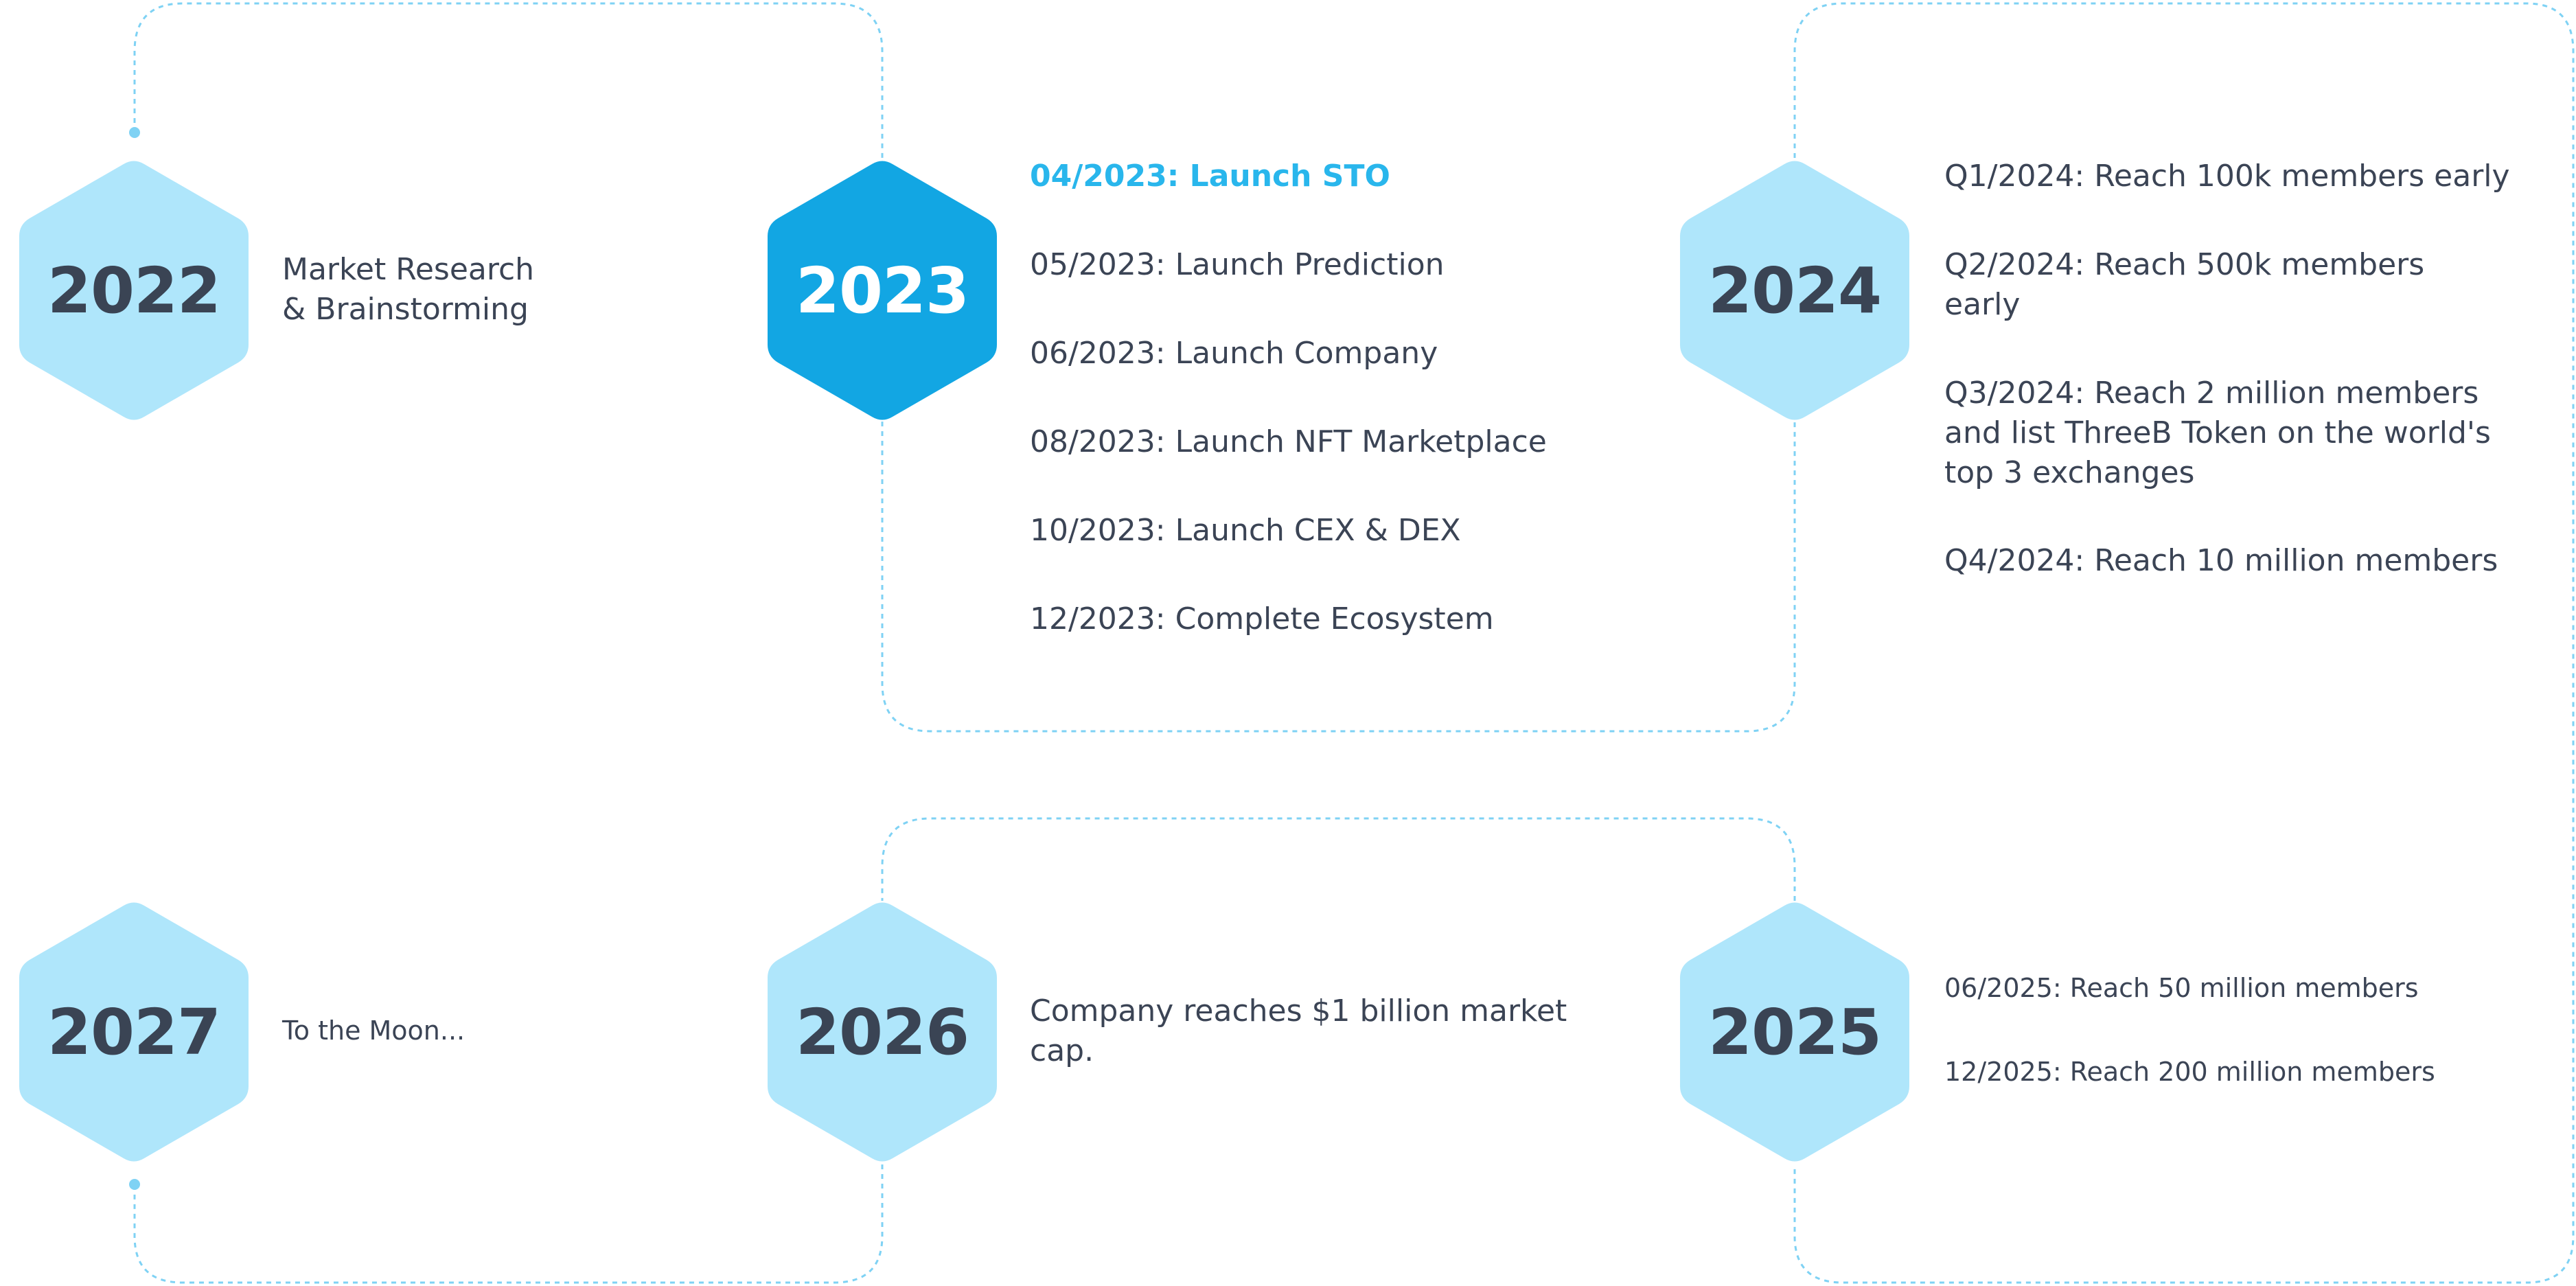 The height and width of the screenshot is (1286, 2576). I want to click on year-label: 2023, so click(882, 290).